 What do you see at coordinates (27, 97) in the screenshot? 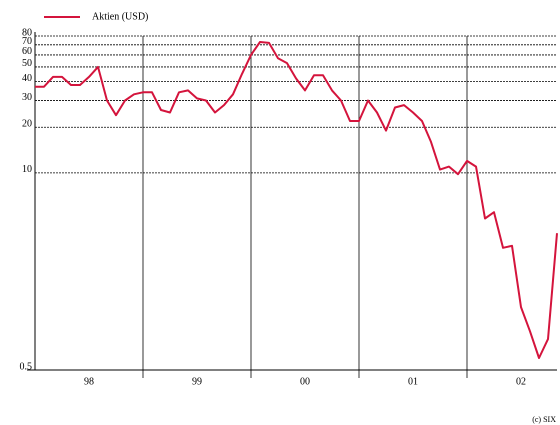
I see `y-tick-label: 30` at bounding box center [27, 97].